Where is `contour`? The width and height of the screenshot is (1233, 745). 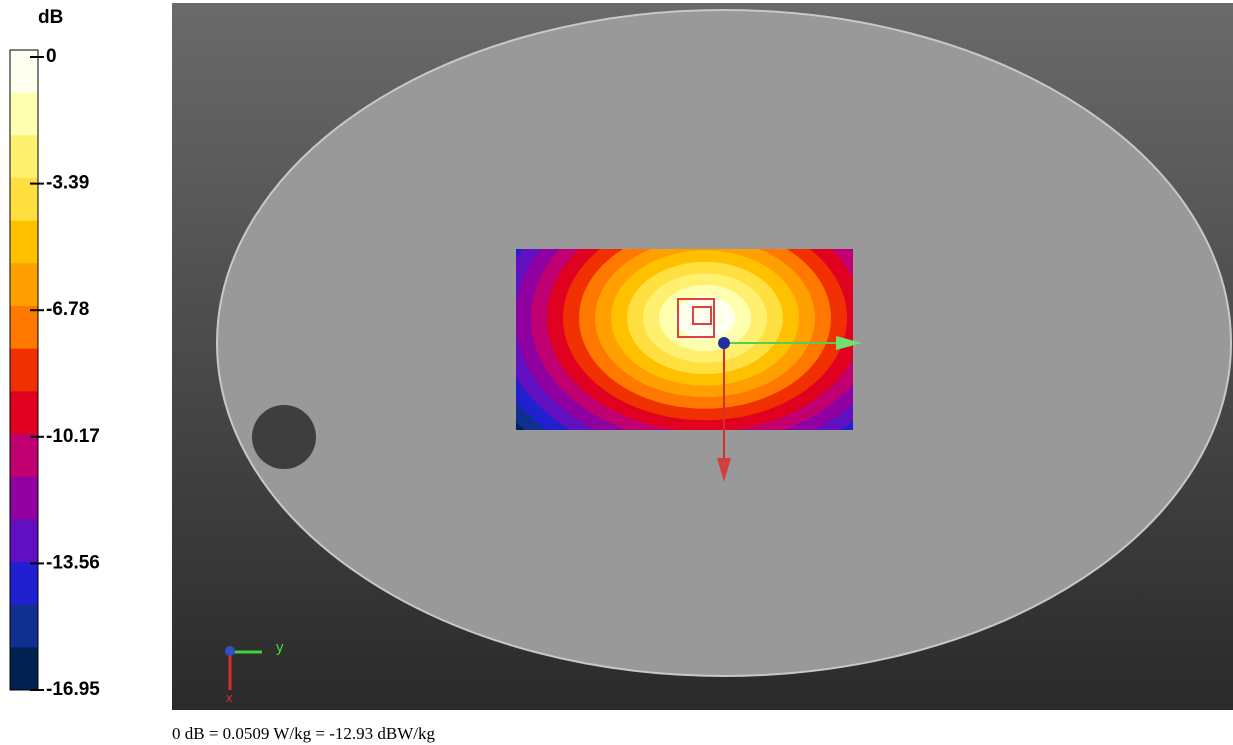
contour is located at coordinates (705, 318).